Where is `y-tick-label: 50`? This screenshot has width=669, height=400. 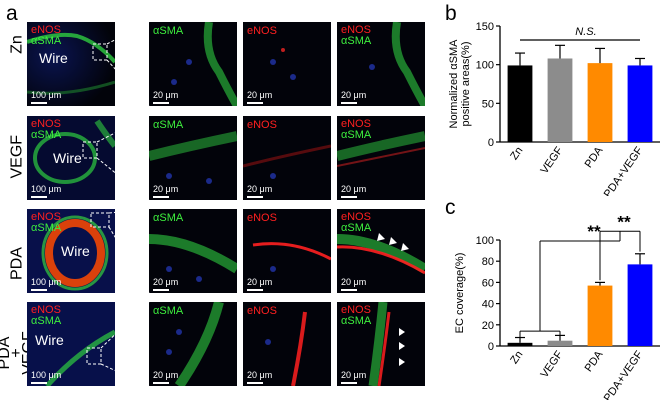 y-tick-label: 50 is located at coordinates (488, 104).